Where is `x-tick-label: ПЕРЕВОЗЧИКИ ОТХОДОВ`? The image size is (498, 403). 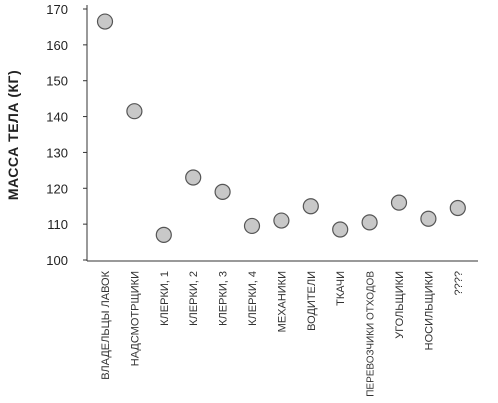 x-tick-label: ПЕРЕВОЗЧИКИ ОТХОДОВ is located at coordinates (371, 334).